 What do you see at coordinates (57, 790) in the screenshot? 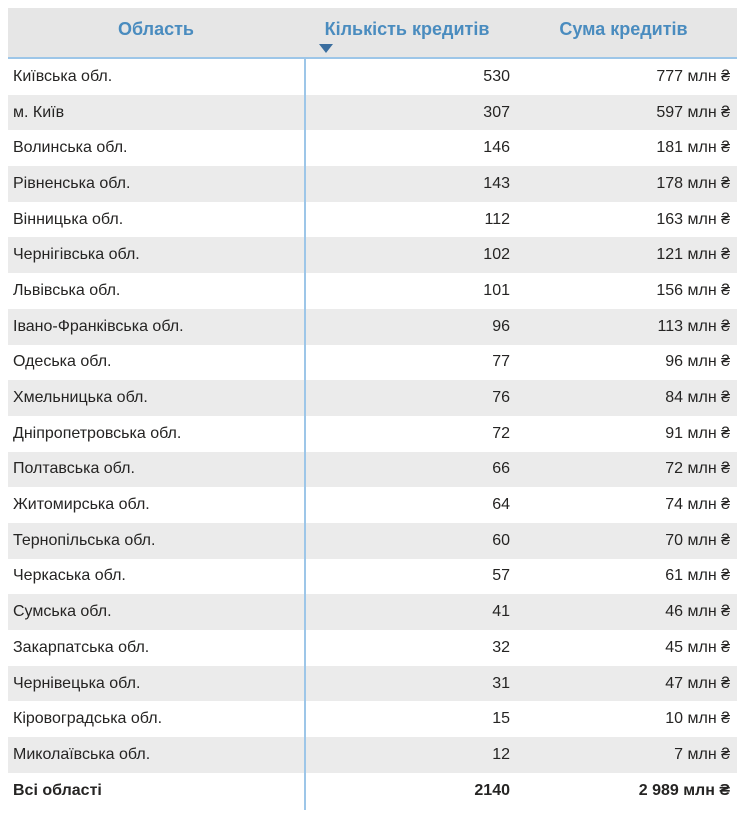
I see `total-label: Всі області` at bounding box center [57, 790].